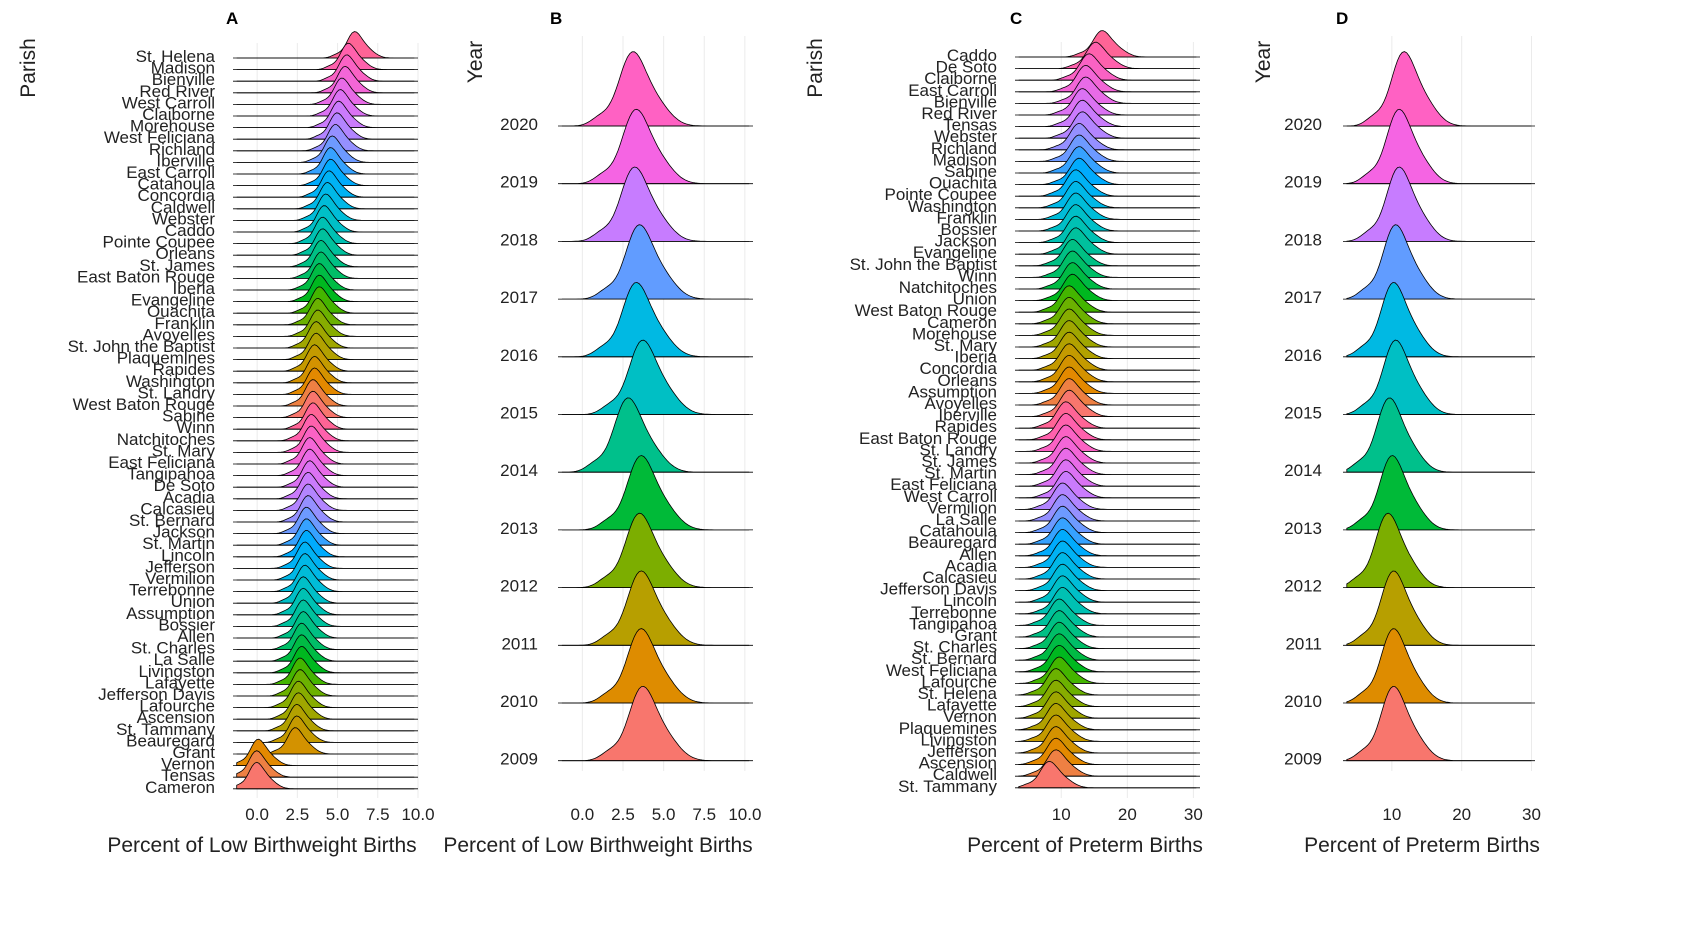  Describe the element at coordinates (183, 68) in the screenshot. I see `category-label: Madison` at that location.